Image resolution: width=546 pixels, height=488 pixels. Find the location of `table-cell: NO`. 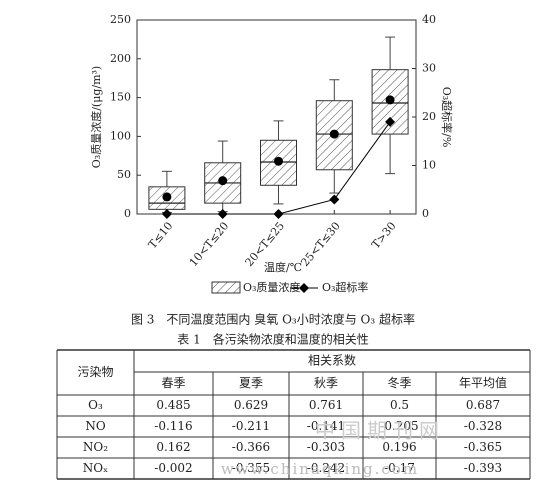

table-cell: NO is located at coordinates (95, 426).